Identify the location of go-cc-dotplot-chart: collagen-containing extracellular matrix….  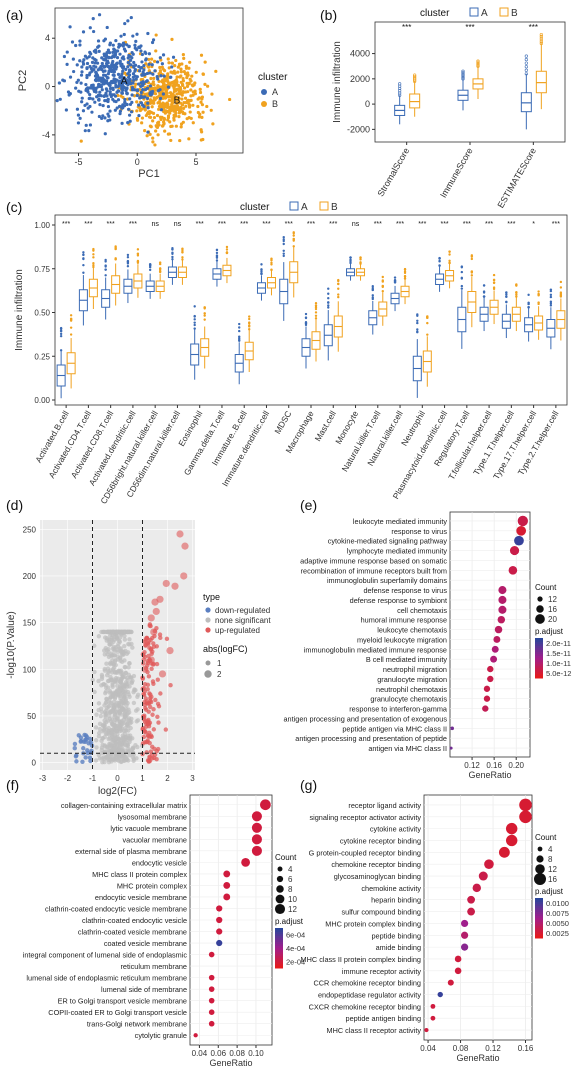
(164, 931).